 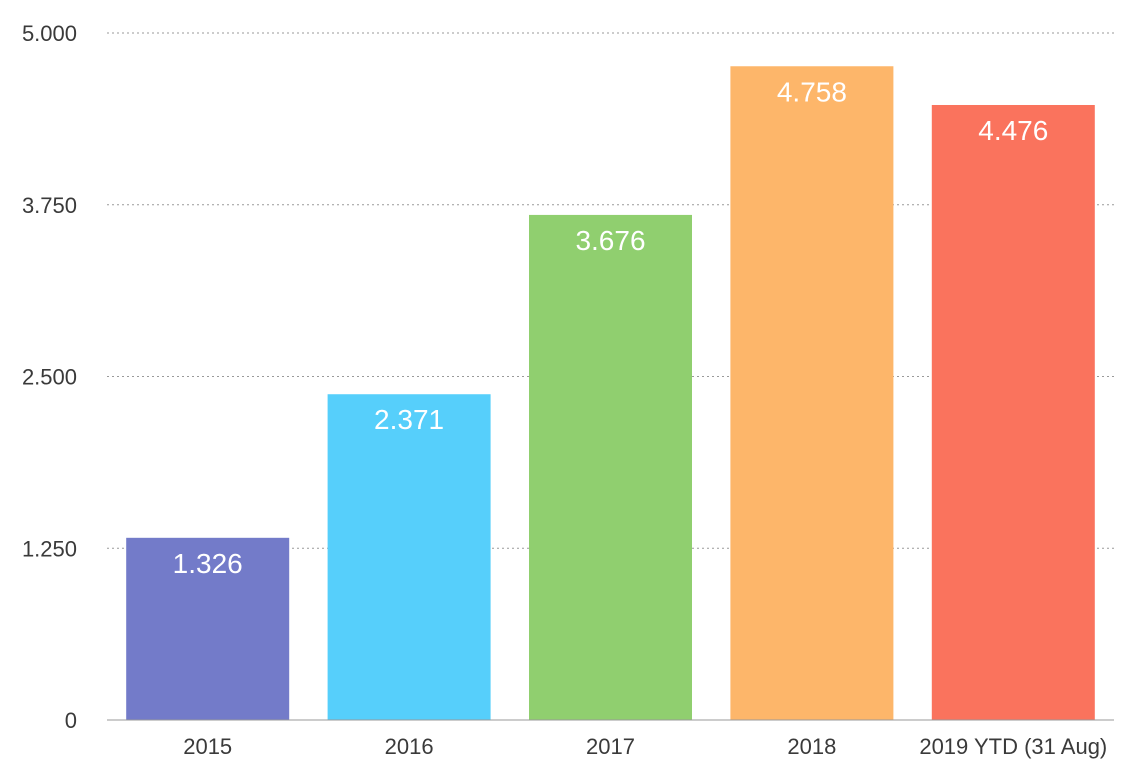 What do you see at coordinates (811, 746) in the screenshot?
I see `x-tick-label: 2018` at bounding box center [811, 746].